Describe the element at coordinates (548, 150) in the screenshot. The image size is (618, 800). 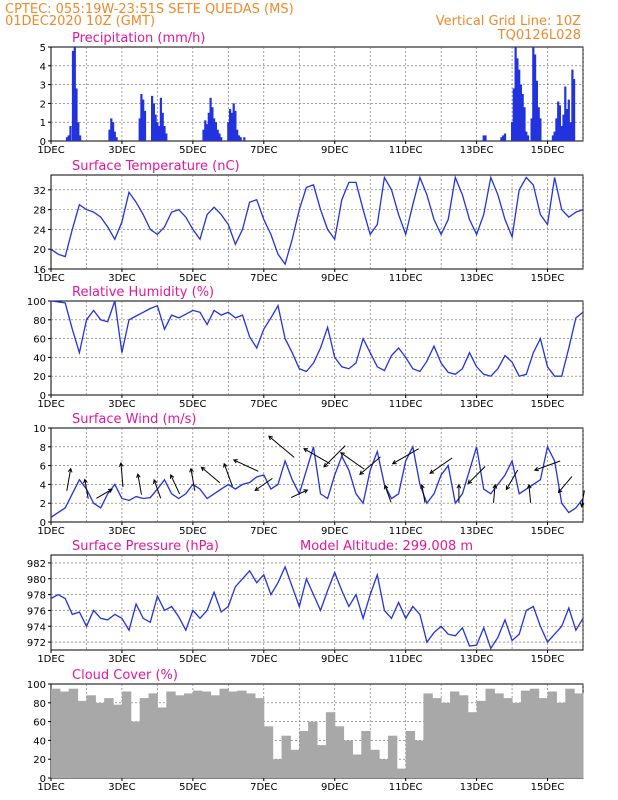
I see `precip-xtick-label: 15DEC` at that location.